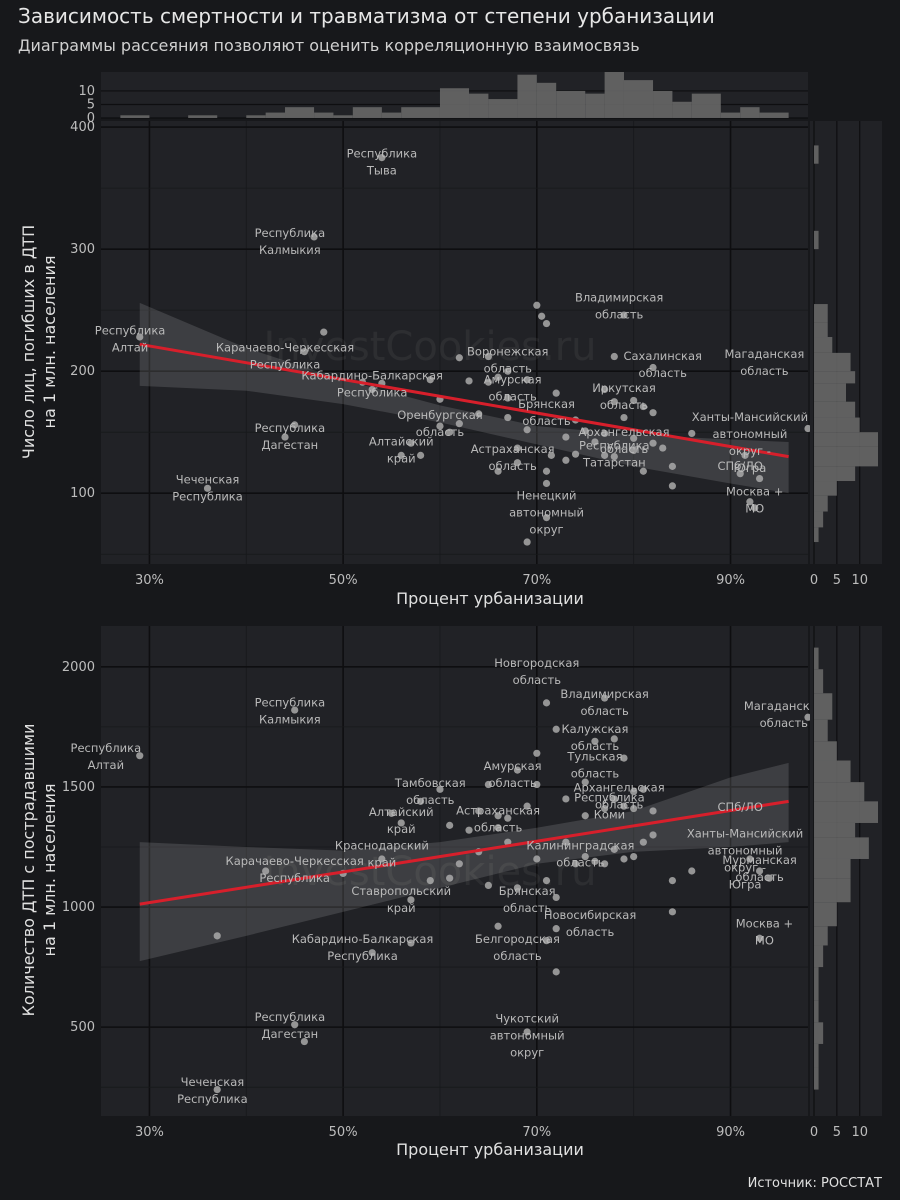 This screenshot has width=900, height=1200. What do you see at coordinates (82, 371) in the screenshot?
I see `y-tick-label: 200` at bounding box center [82, 371].